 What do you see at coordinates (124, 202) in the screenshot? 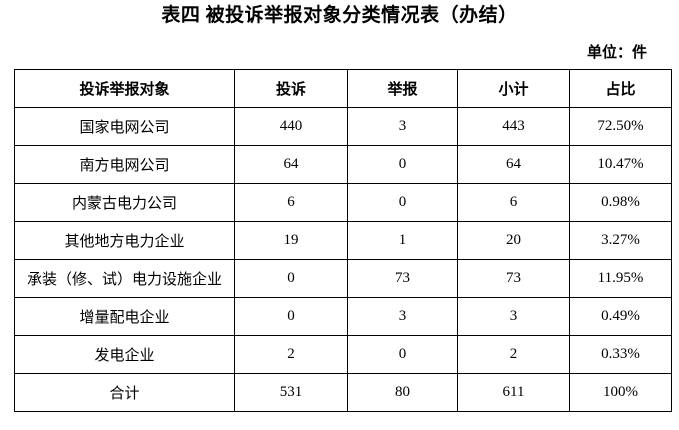
I see `row-label-cell: 内蒙古电力公司` at bounding box center [124, 202].